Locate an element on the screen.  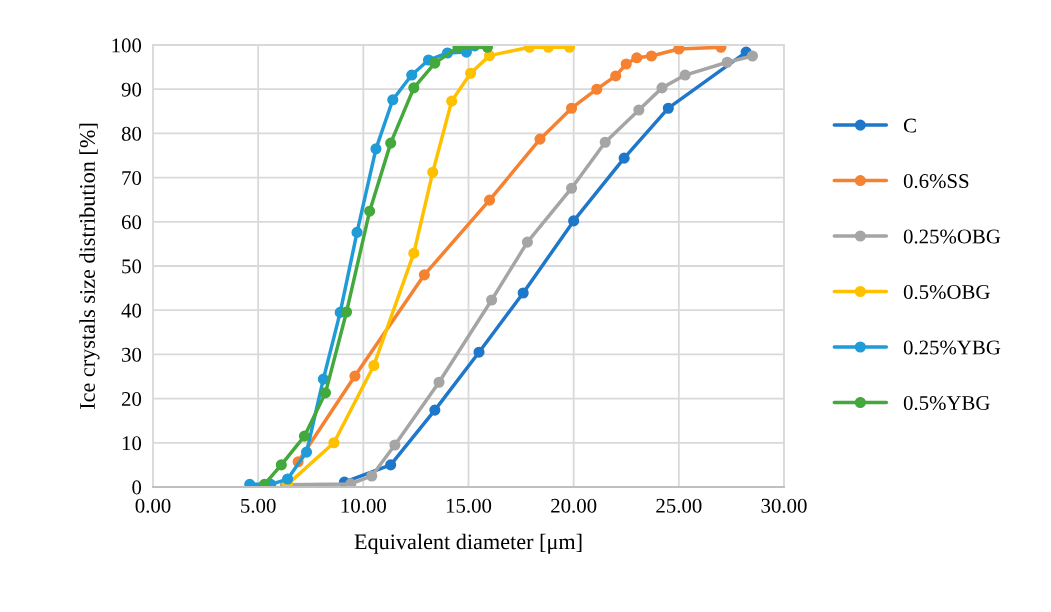
x-tick-label: 5.00 is located at coordinates (258, 505).